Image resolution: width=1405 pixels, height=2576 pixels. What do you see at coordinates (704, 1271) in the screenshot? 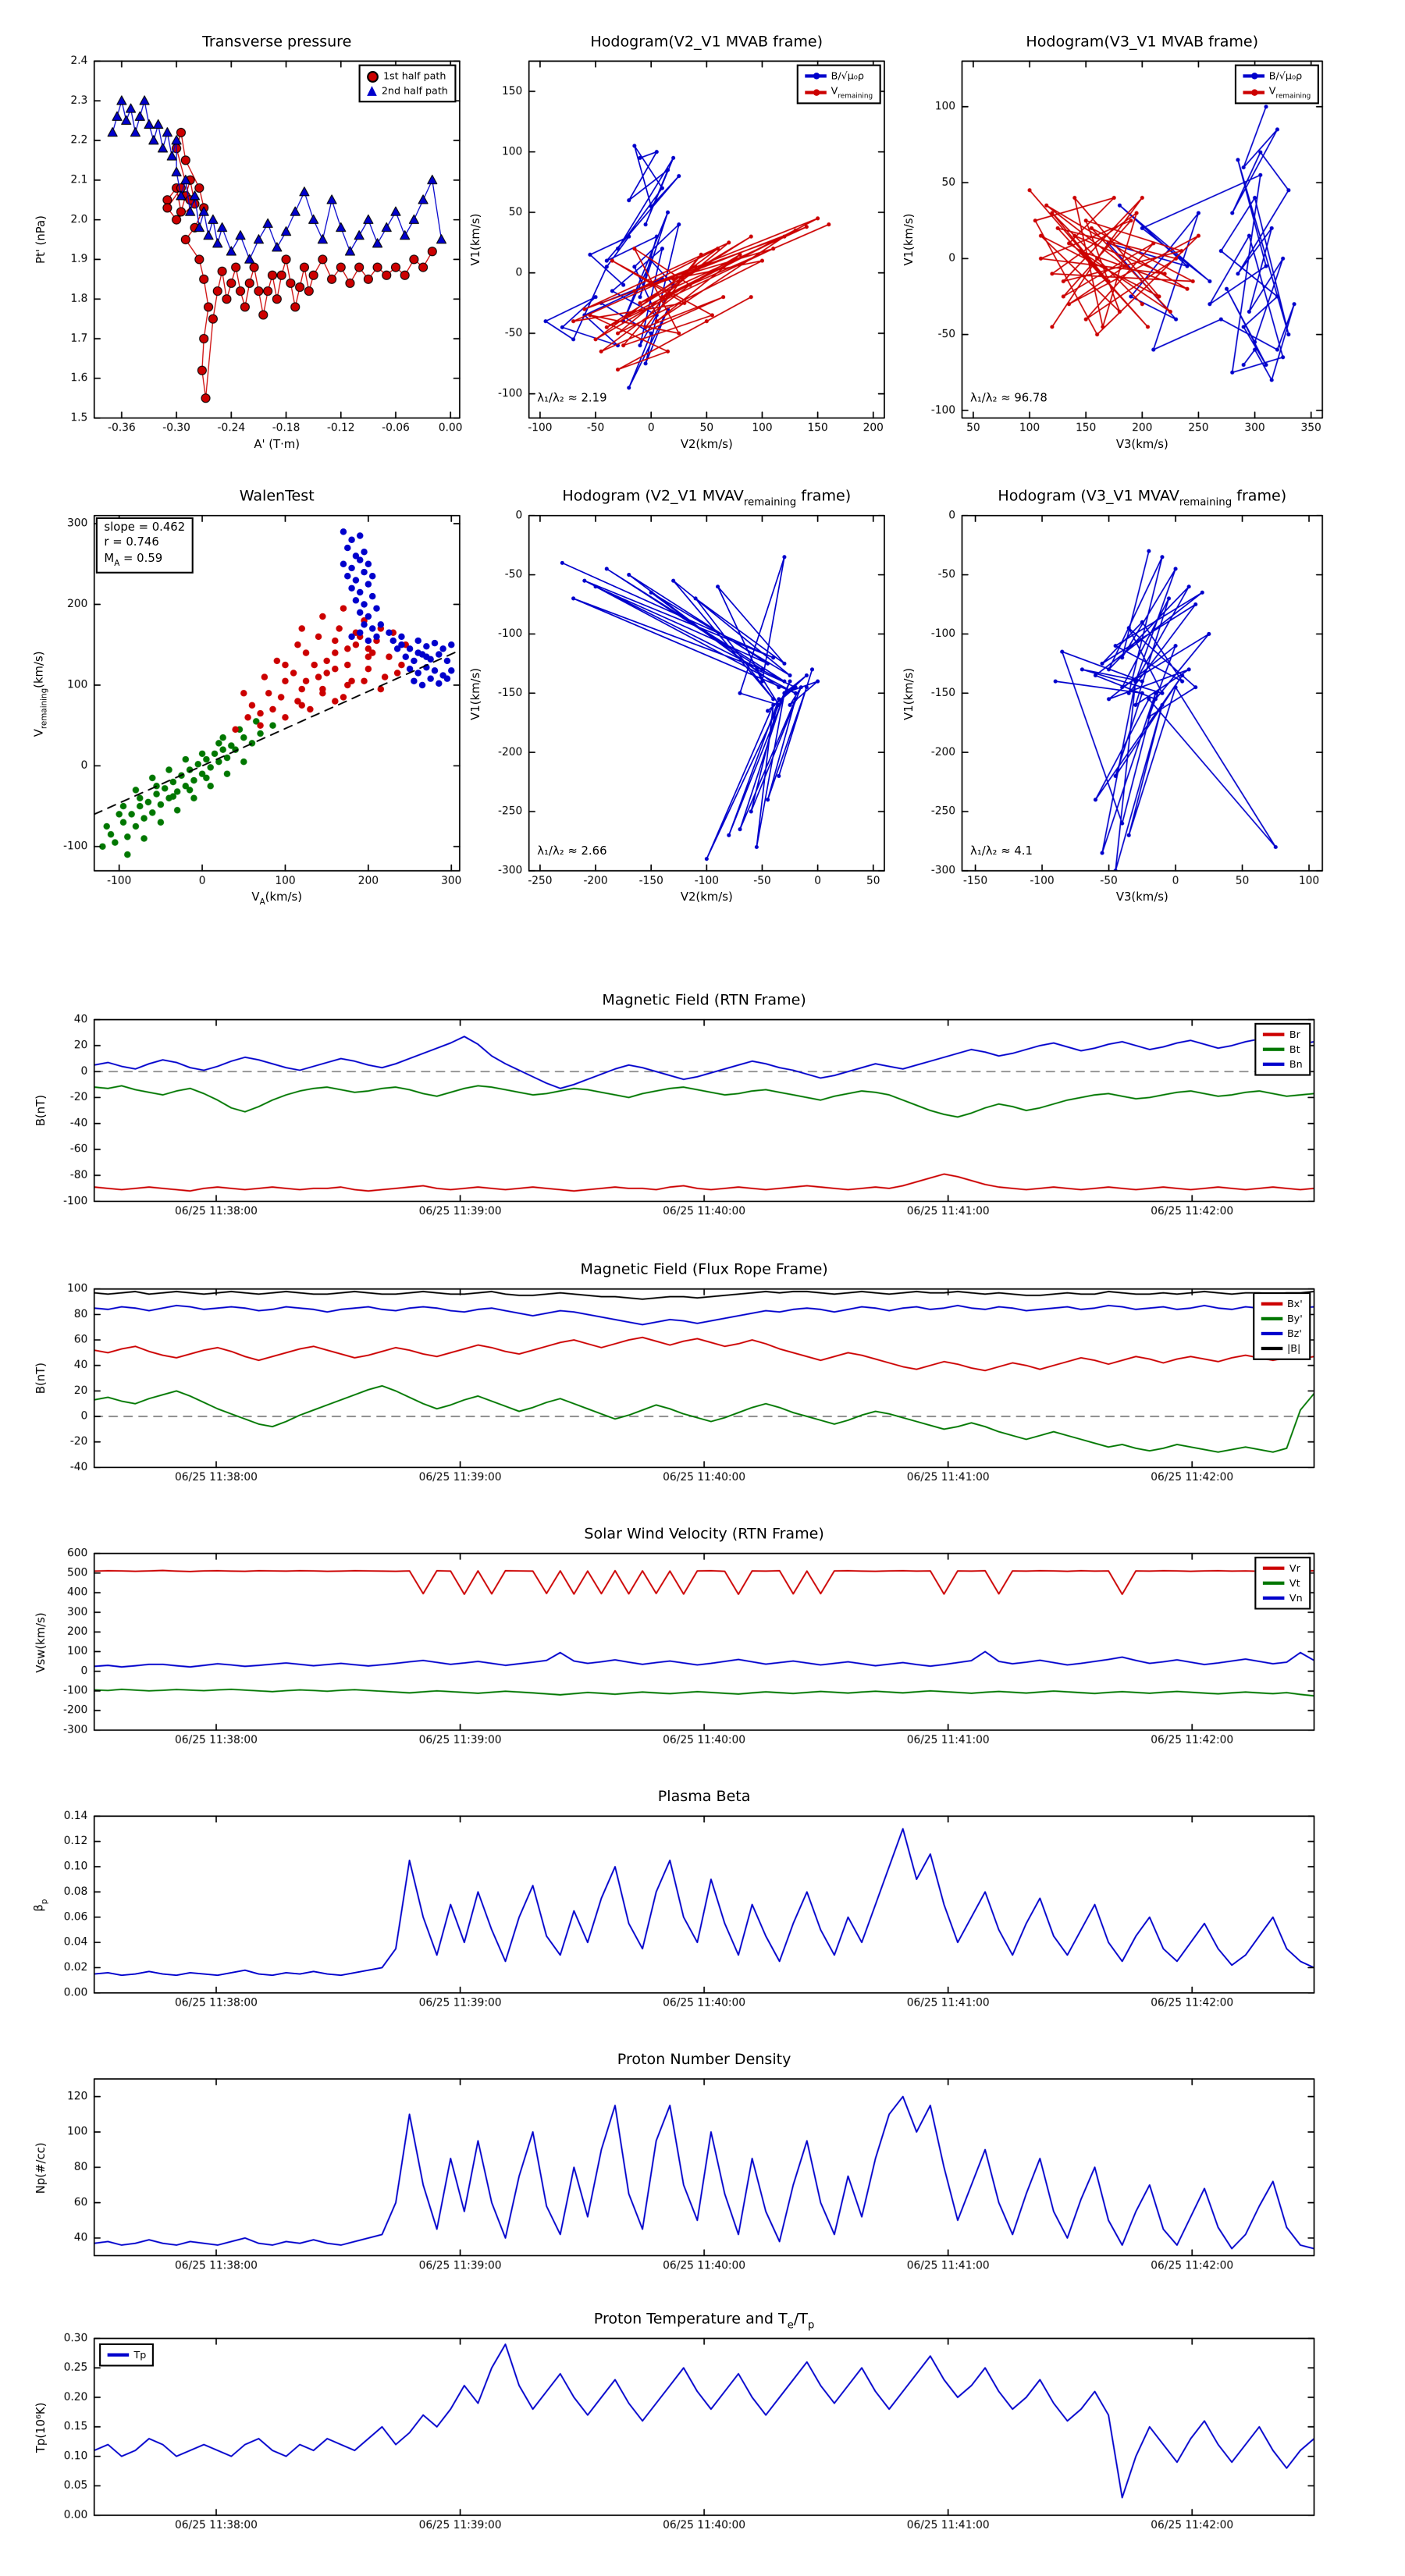
I see `panel-title: Magnetic Field (Flux Rope Frame)` at bounding box center [704, 1271].